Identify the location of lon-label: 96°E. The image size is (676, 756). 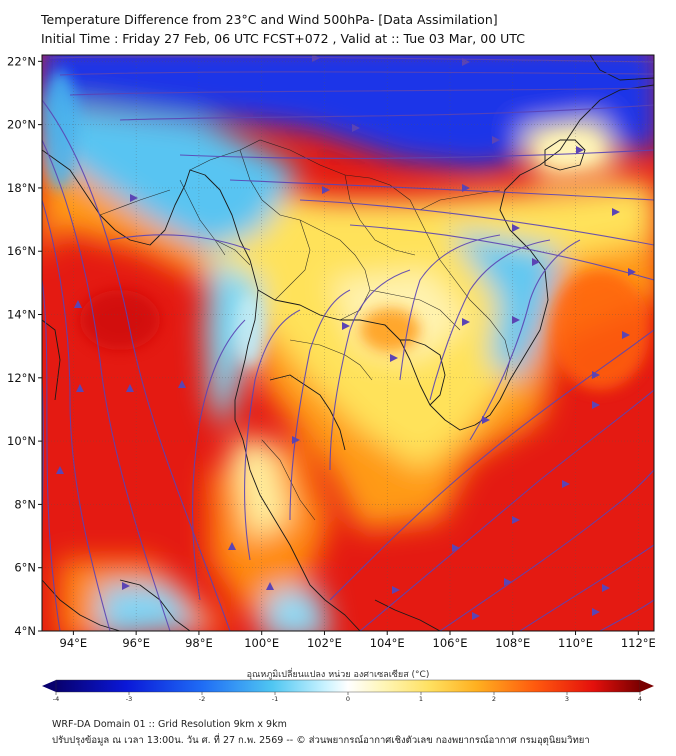
(136, 643).